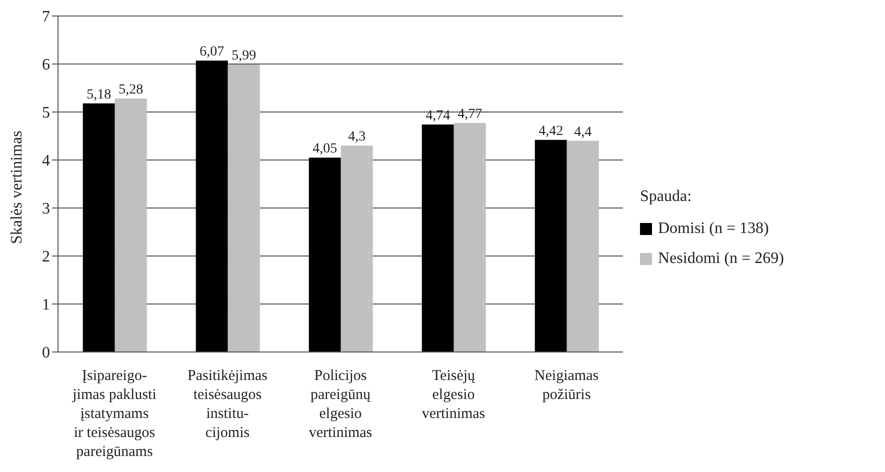 This screenshot has width=885, height=472. What do you see at coordinates (583, 132) in the screenshot?
I see `data-label: 4,4` at bounding box center [583, 132].